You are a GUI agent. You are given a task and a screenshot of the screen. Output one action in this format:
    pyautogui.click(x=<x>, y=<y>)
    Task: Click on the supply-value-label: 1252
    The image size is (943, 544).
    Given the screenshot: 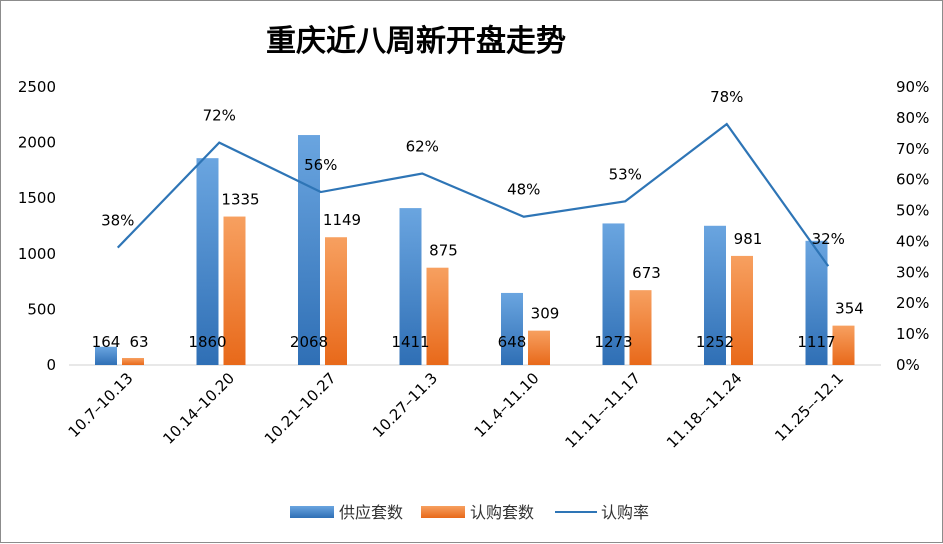 What is the action you would take?
    pyautogui.click(x=715, y=342)
    